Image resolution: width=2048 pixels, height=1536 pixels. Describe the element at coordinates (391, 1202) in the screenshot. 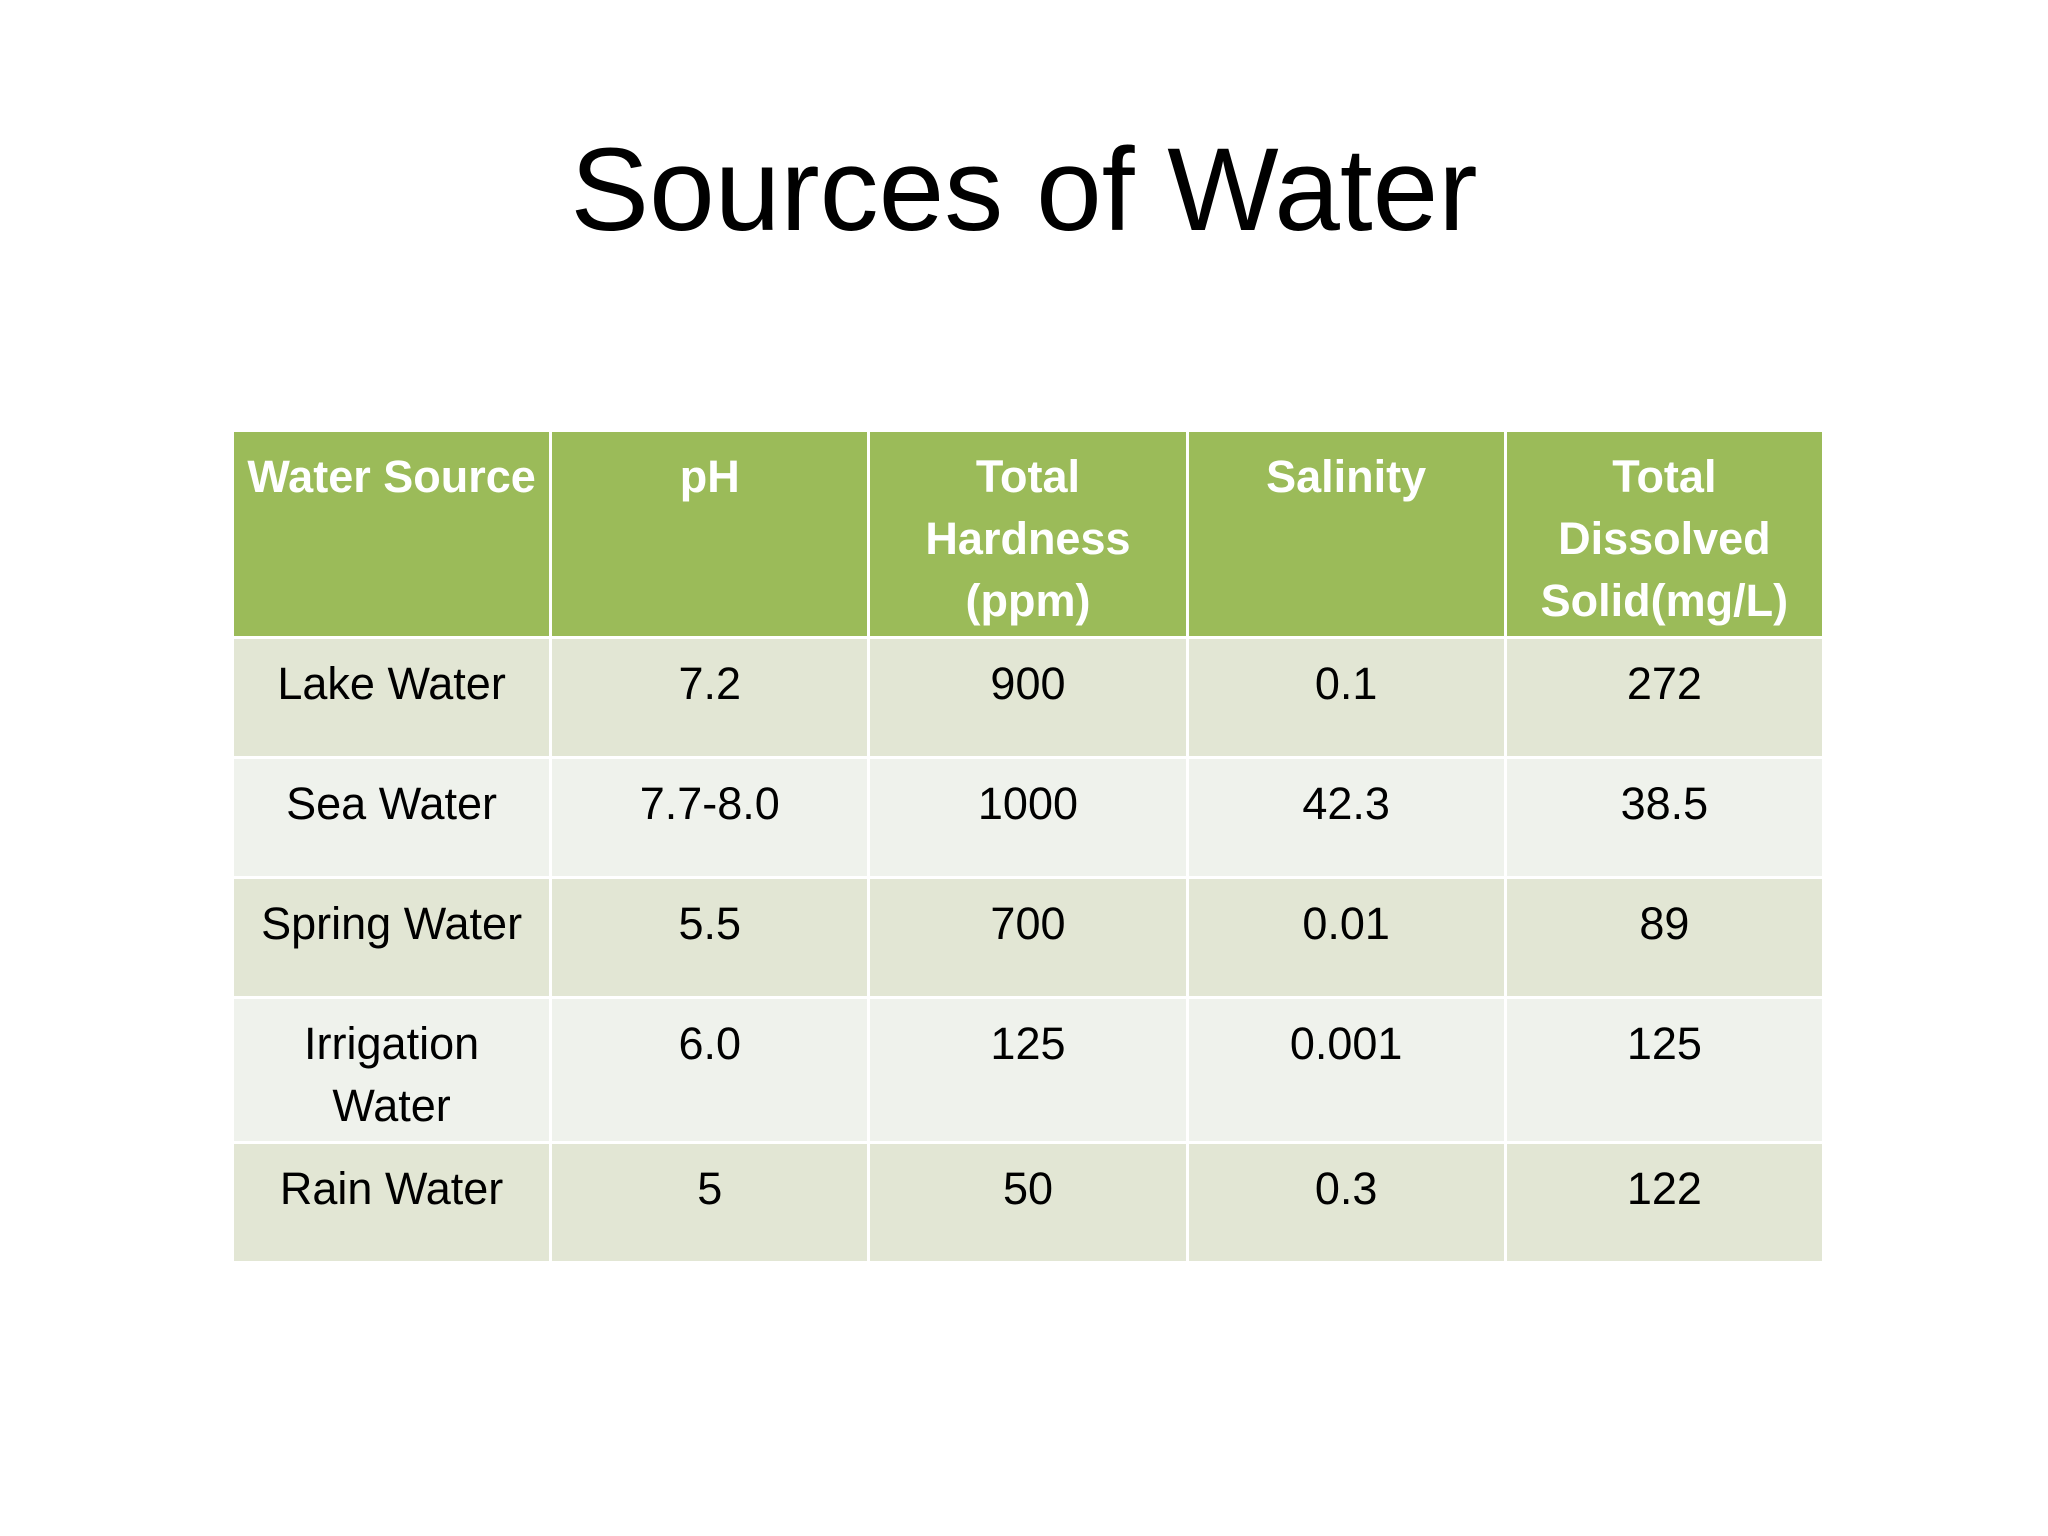

I see `cell-water-source: Rain Water` at that location.